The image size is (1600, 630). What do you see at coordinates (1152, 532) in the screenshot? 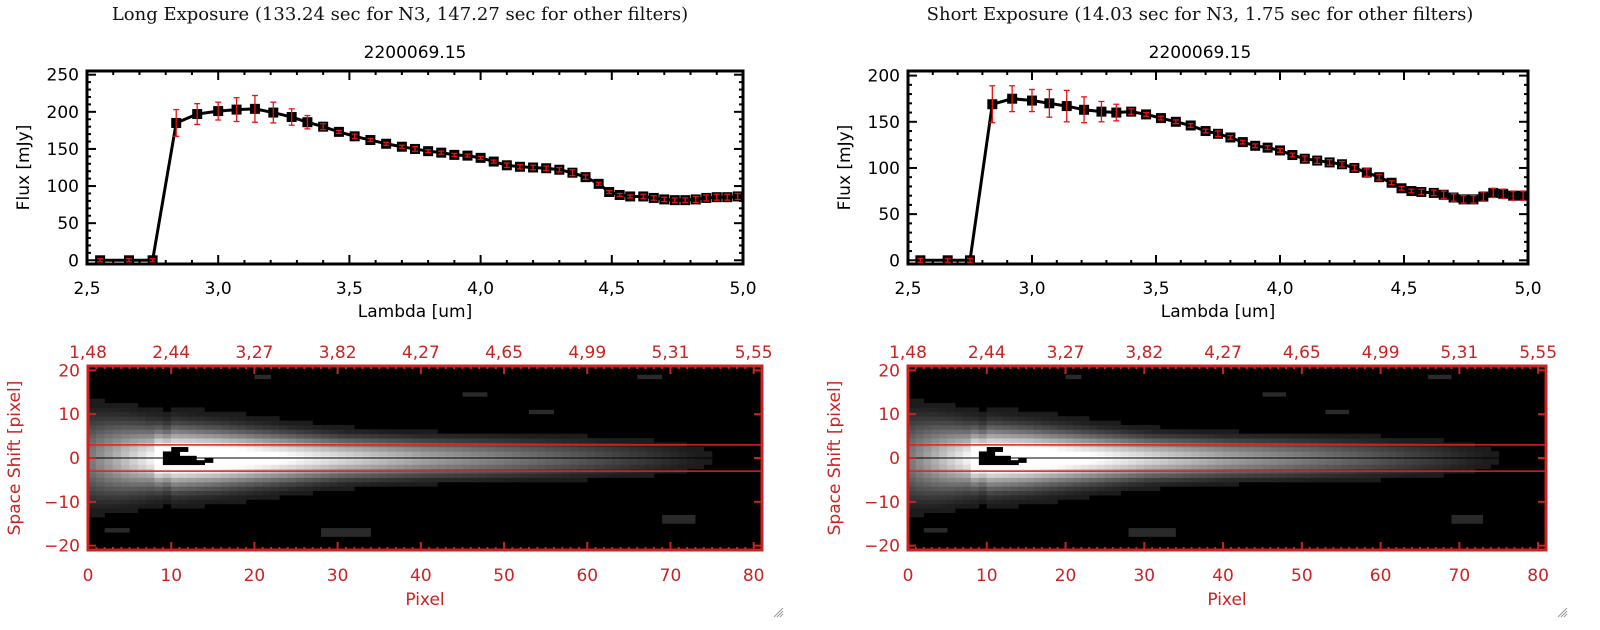
I see `noise-blob` at bounding box center [1152, 532].